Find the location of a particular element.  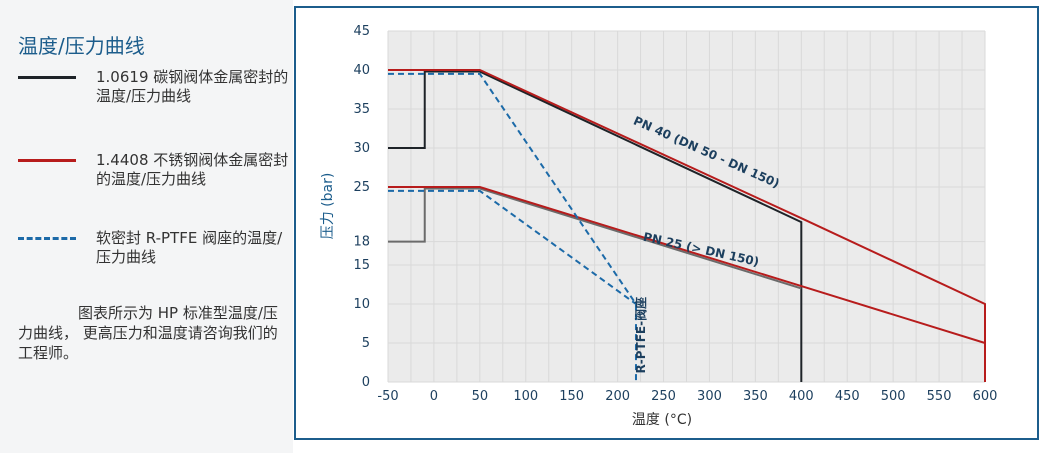

annotation-label-2: R-PTFE-阀座 is located at coordinates (640, 335).